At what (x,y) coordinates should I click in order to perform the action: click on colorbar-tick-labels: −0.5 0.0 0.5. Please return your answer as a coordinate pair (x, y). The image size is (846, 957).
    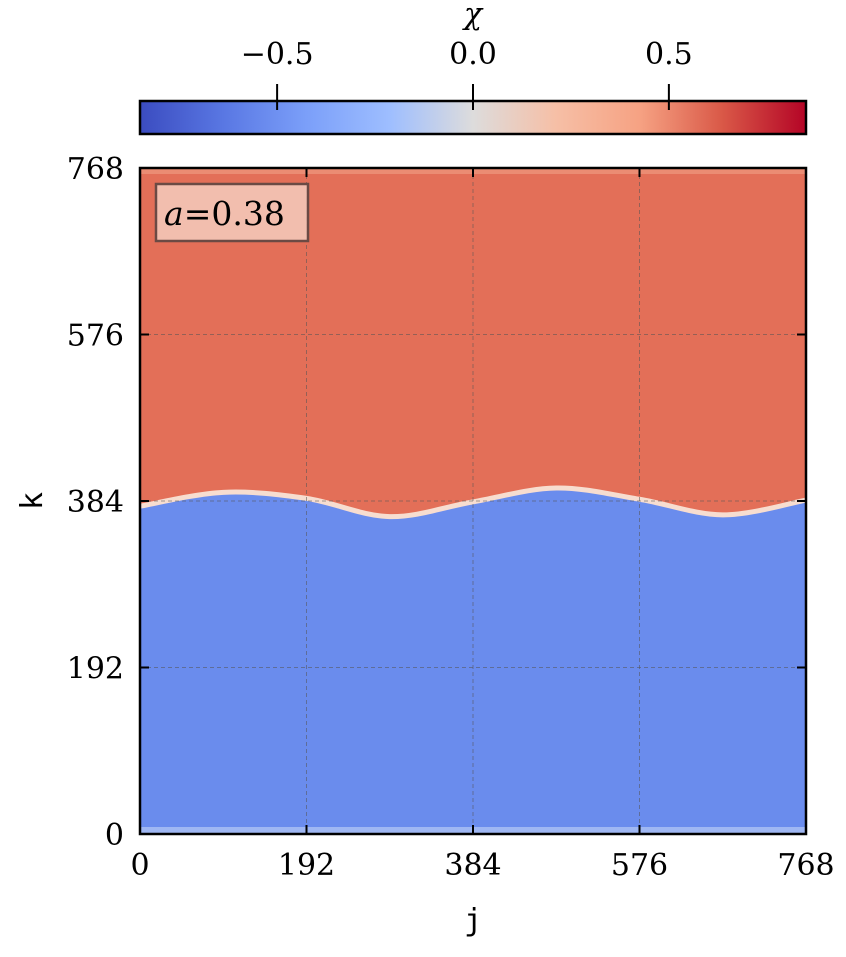
    Looking at the image, I should click on (467, 54).